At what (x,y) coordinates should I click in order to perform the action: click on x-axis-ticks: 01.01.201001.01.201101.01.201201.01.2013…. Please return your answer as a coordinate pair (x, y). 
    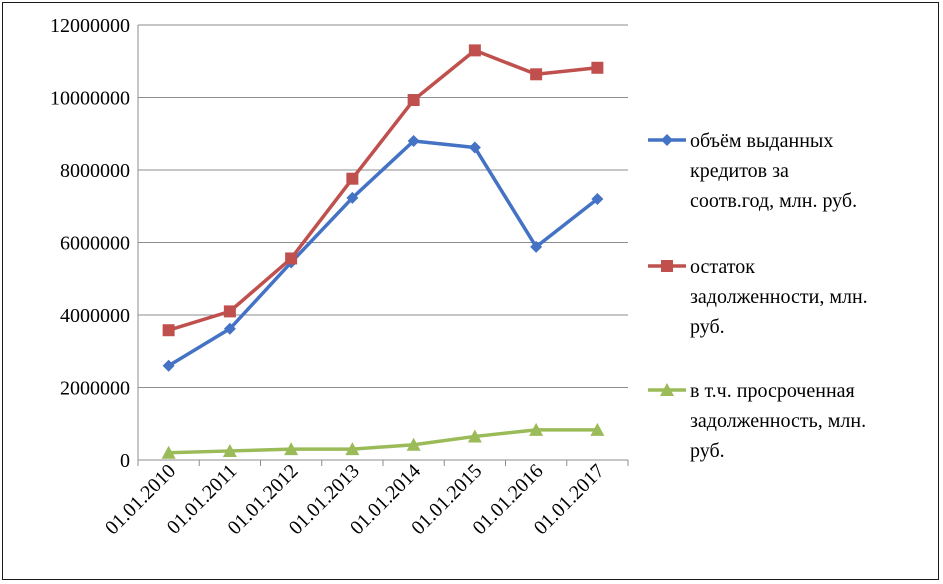
    Looking at the image, I should click on (355, 499).